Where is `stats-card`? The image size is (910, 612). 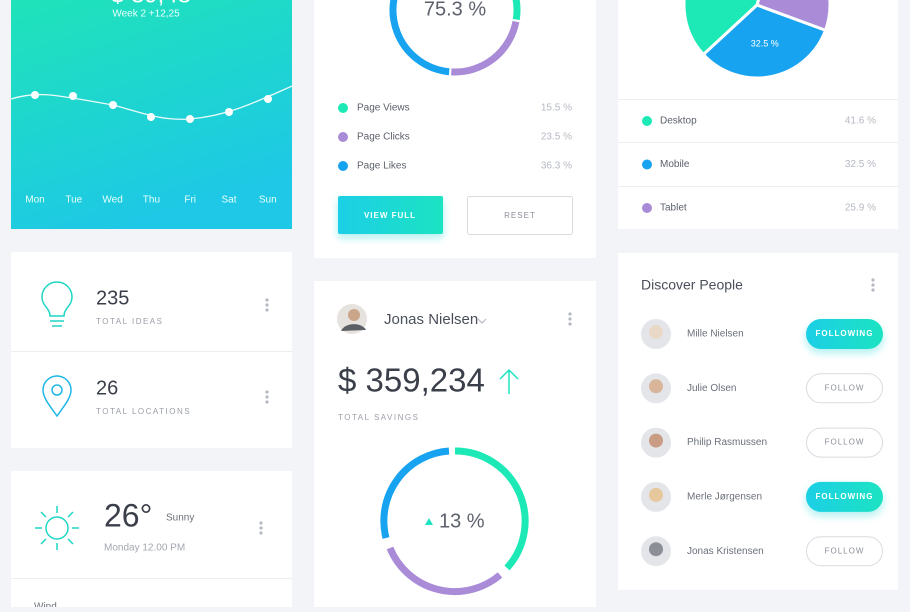 stats-card is located at coordinates (151, 350).